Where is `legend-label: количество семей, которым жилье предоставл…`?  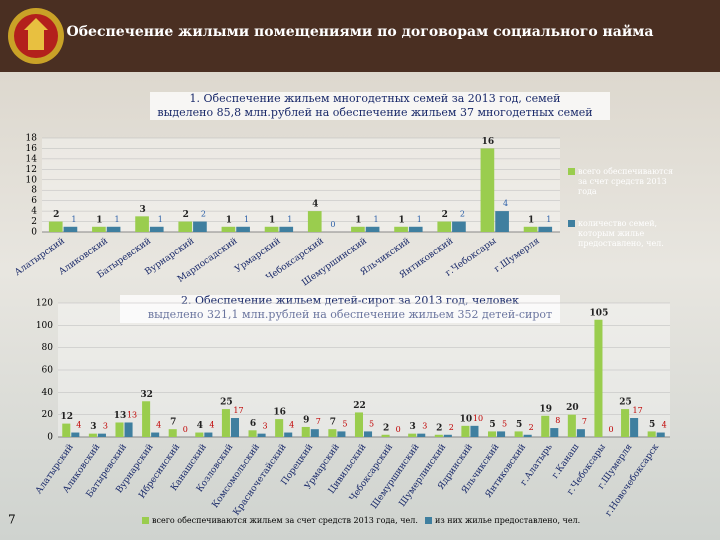
legend-label: количество семей, которым жилье предоставл… is located at coordinates (621, 233).